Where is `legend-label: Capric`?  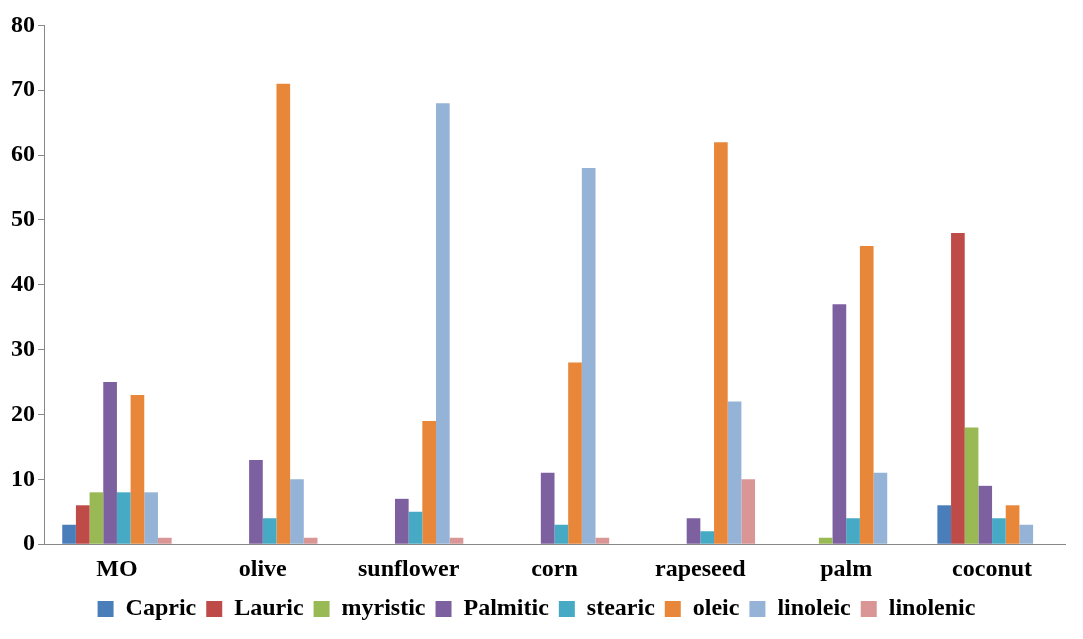 legend-label: Capric is located at coordinates (161, 607).